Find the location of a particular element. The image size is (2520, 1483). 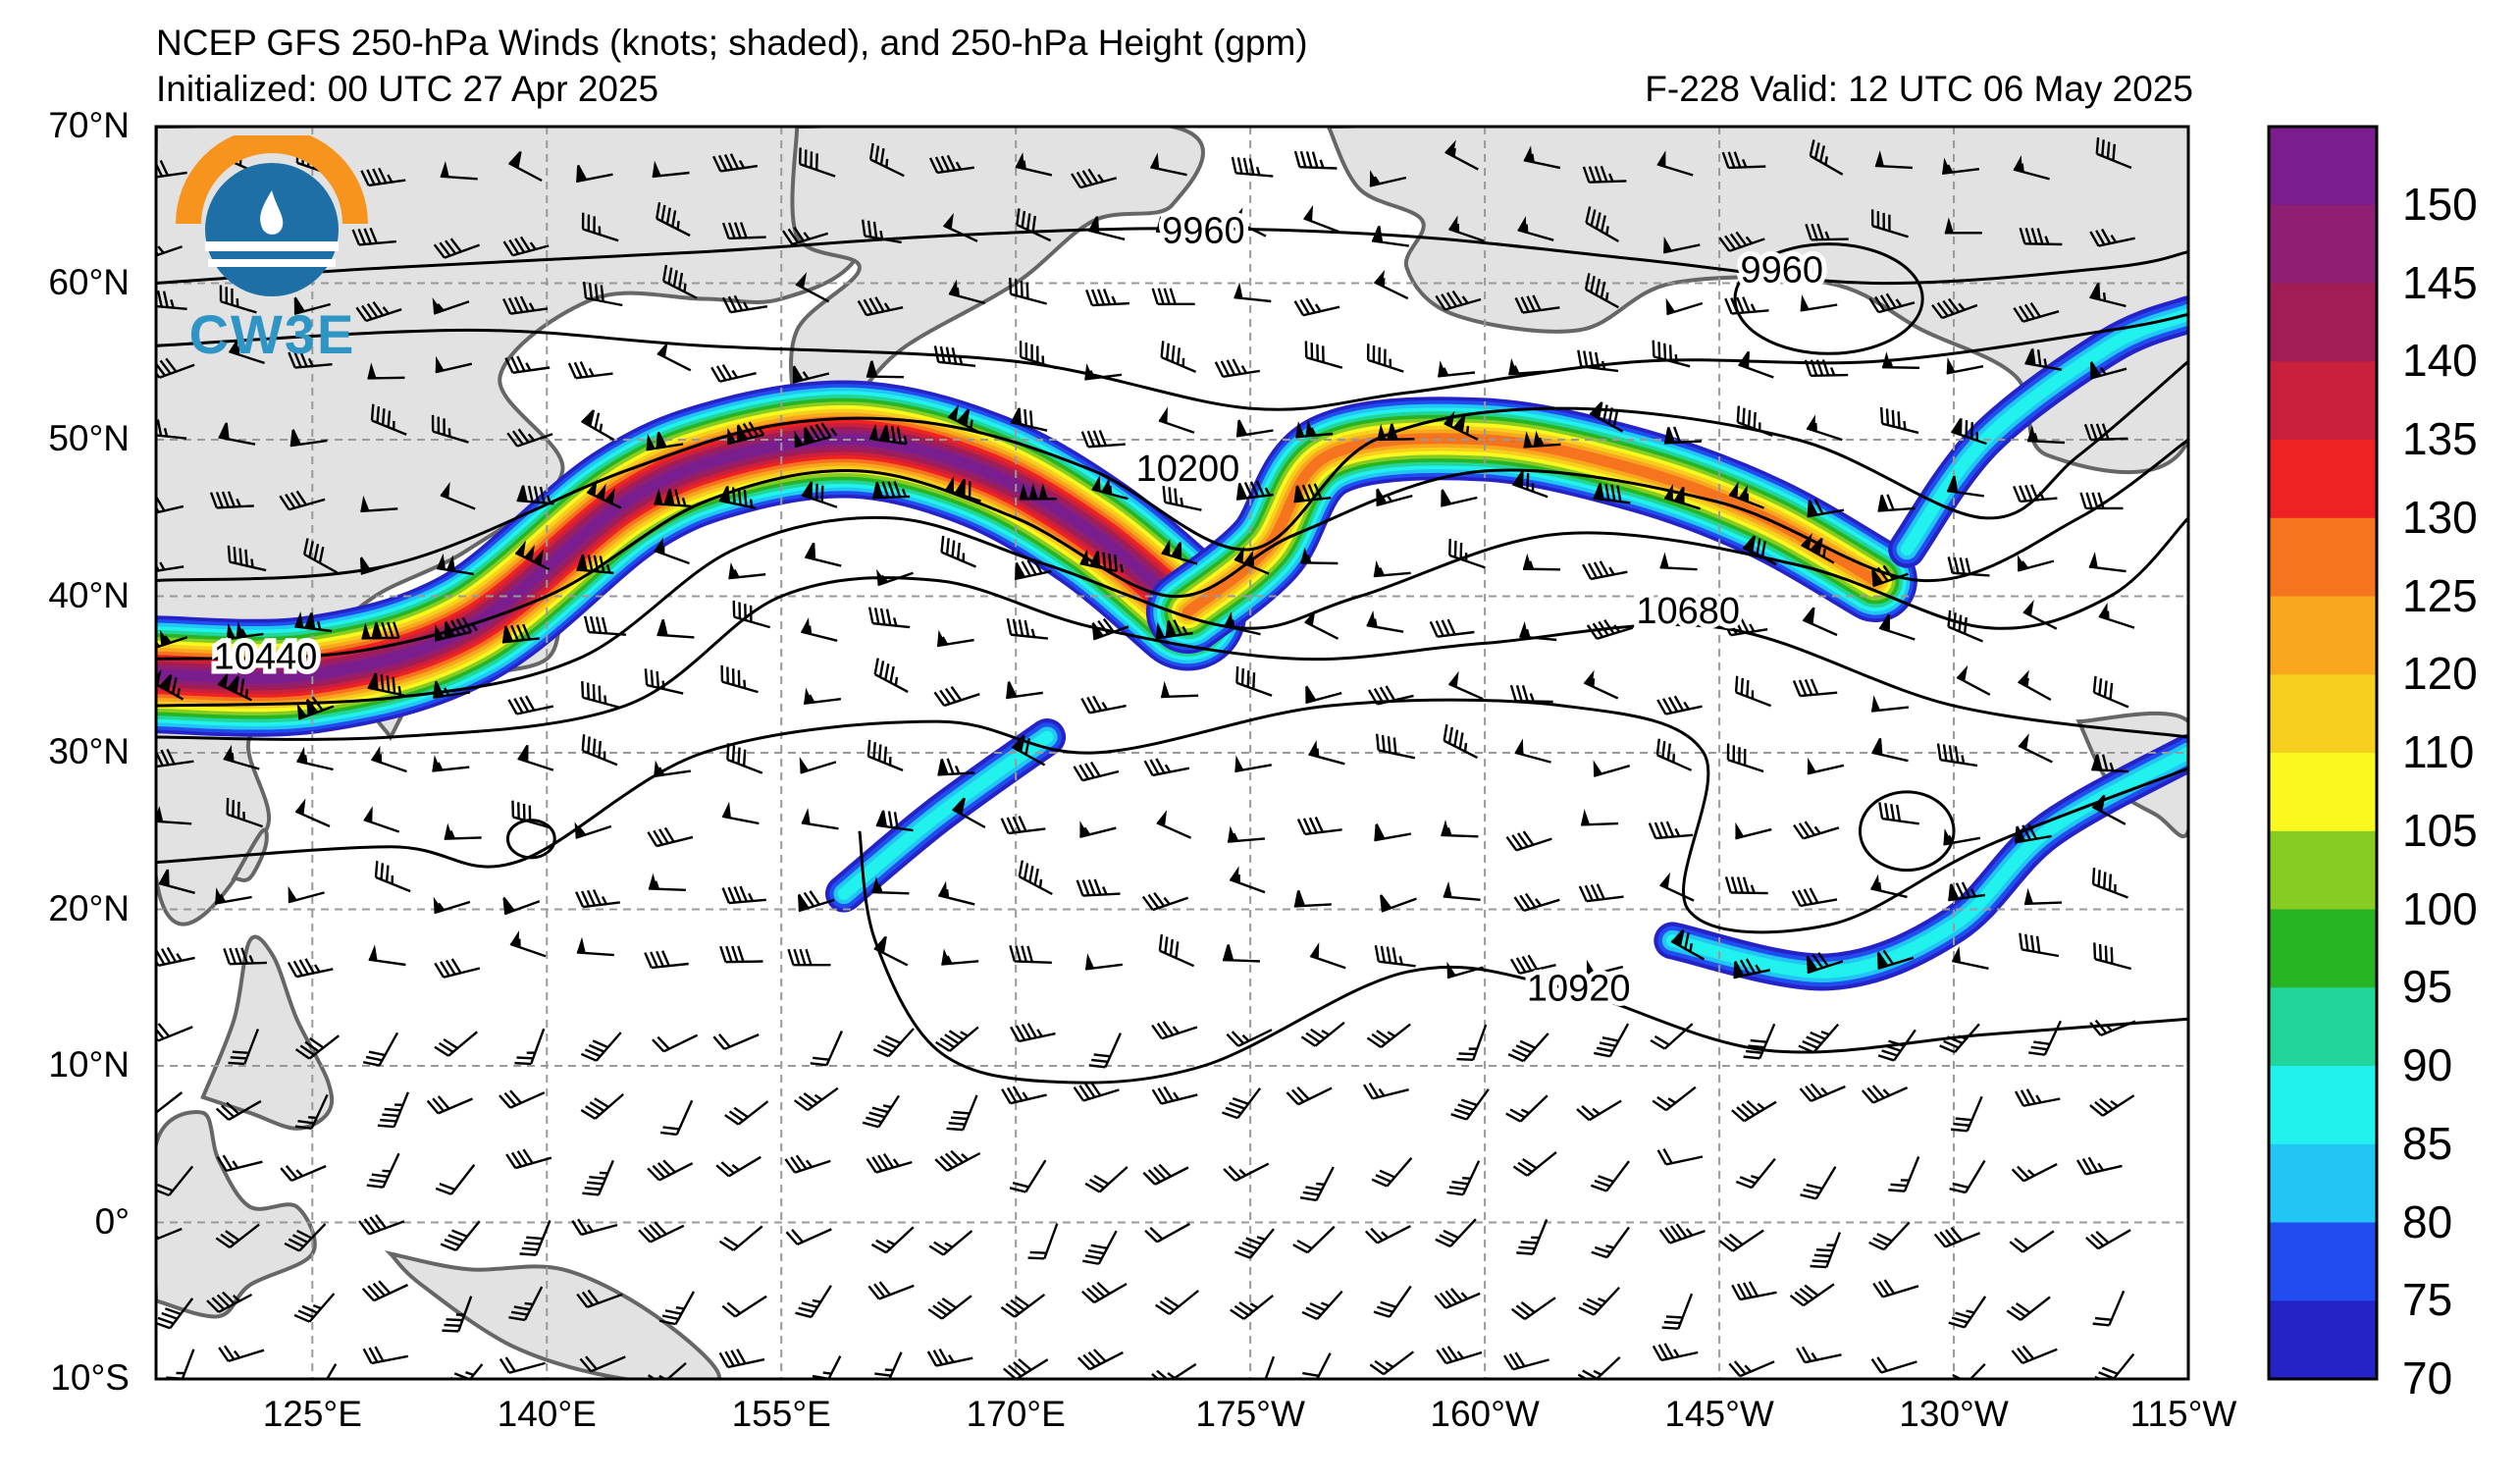

lon-label: 155°E is located at coordinates (781, 1414).